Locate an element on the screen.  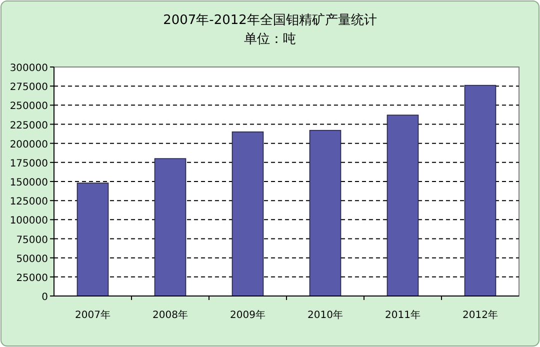
y-tick-label: 300000 is located at coordinates (29, 68).